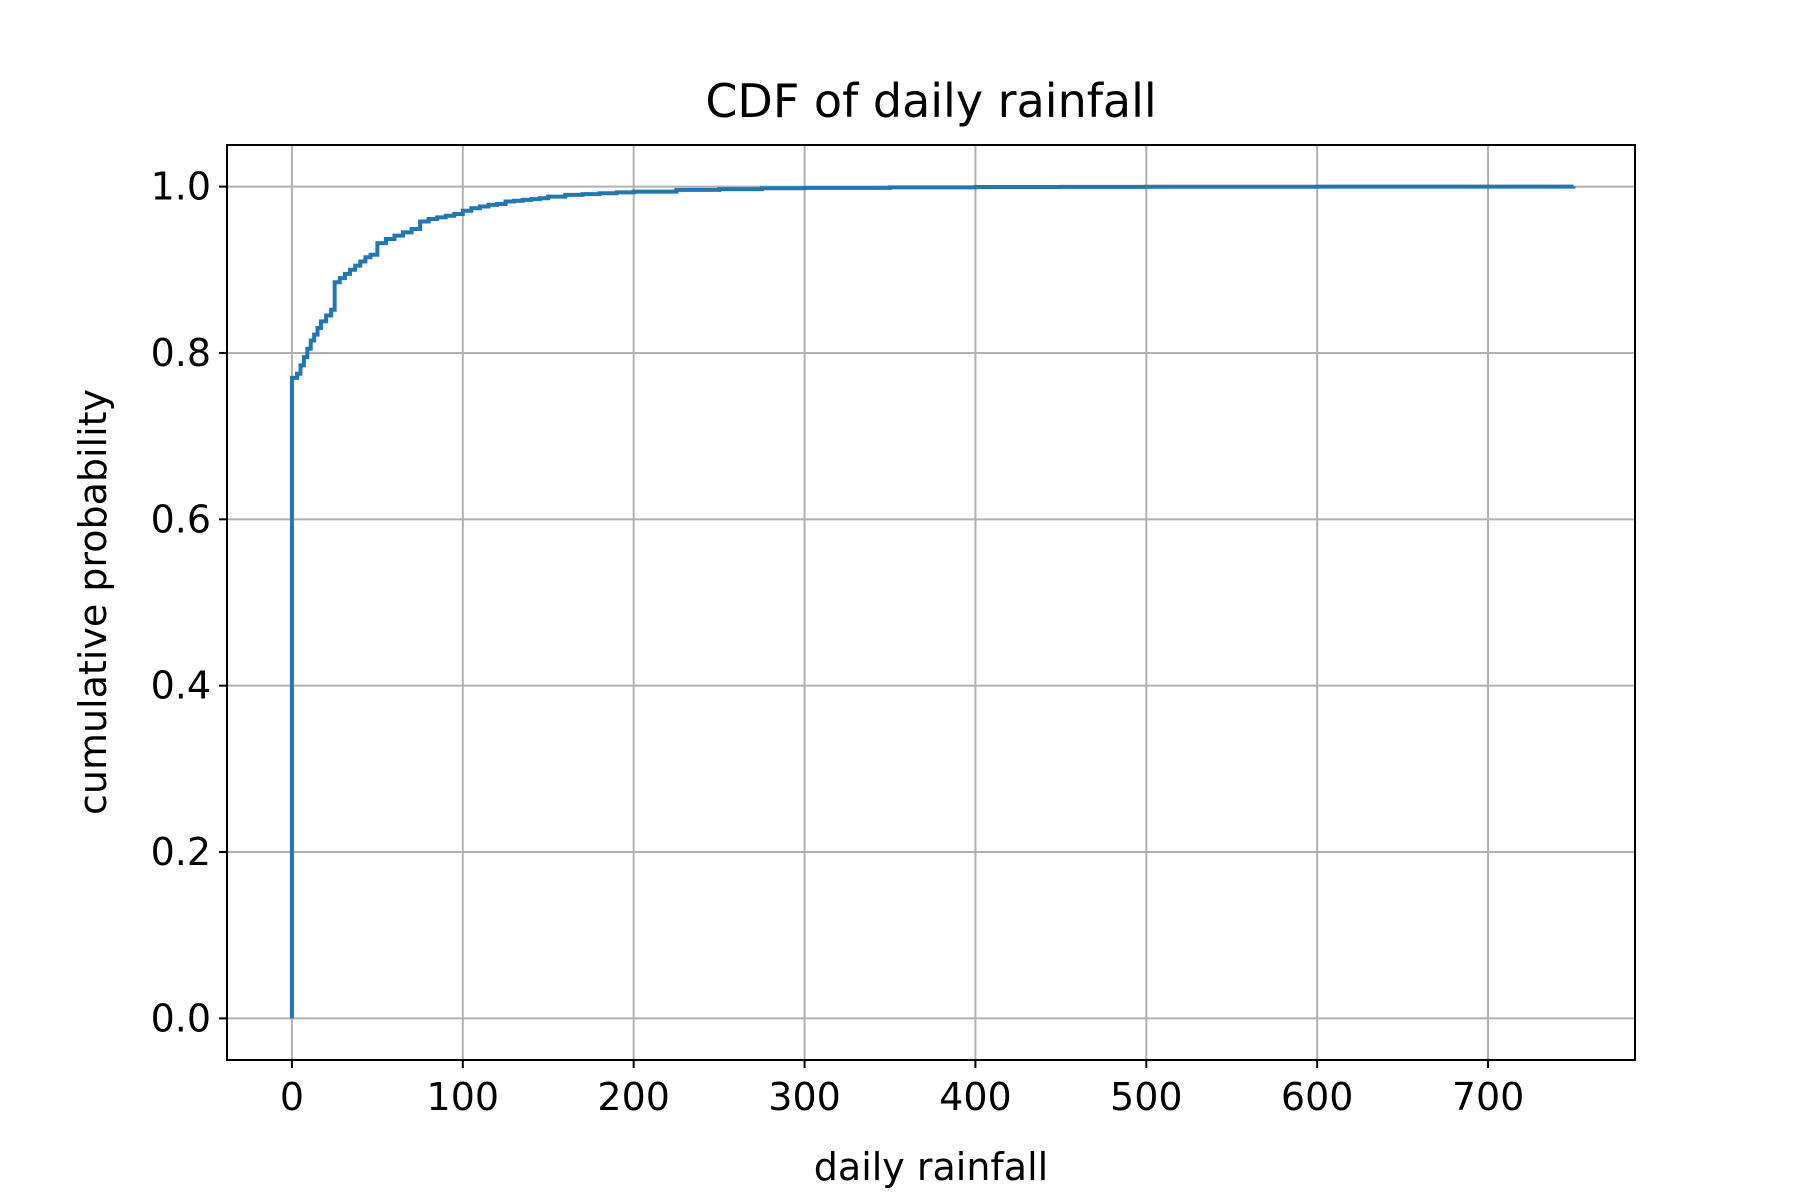 The width and height of the screenshot is (1800, 1200). I want to click on x-tick-label: 700, so click(1488, 1097).